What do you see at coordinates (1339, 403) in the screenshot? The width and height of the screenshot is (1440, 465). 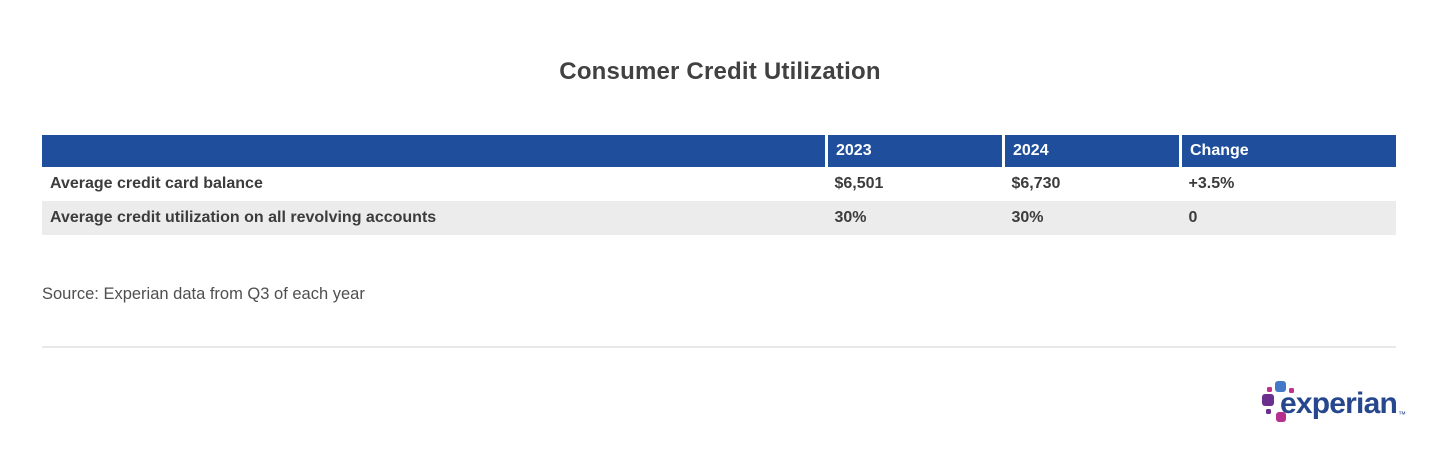 I see `experian-wordmark-text: experian` at bounding box center [1339, 403].